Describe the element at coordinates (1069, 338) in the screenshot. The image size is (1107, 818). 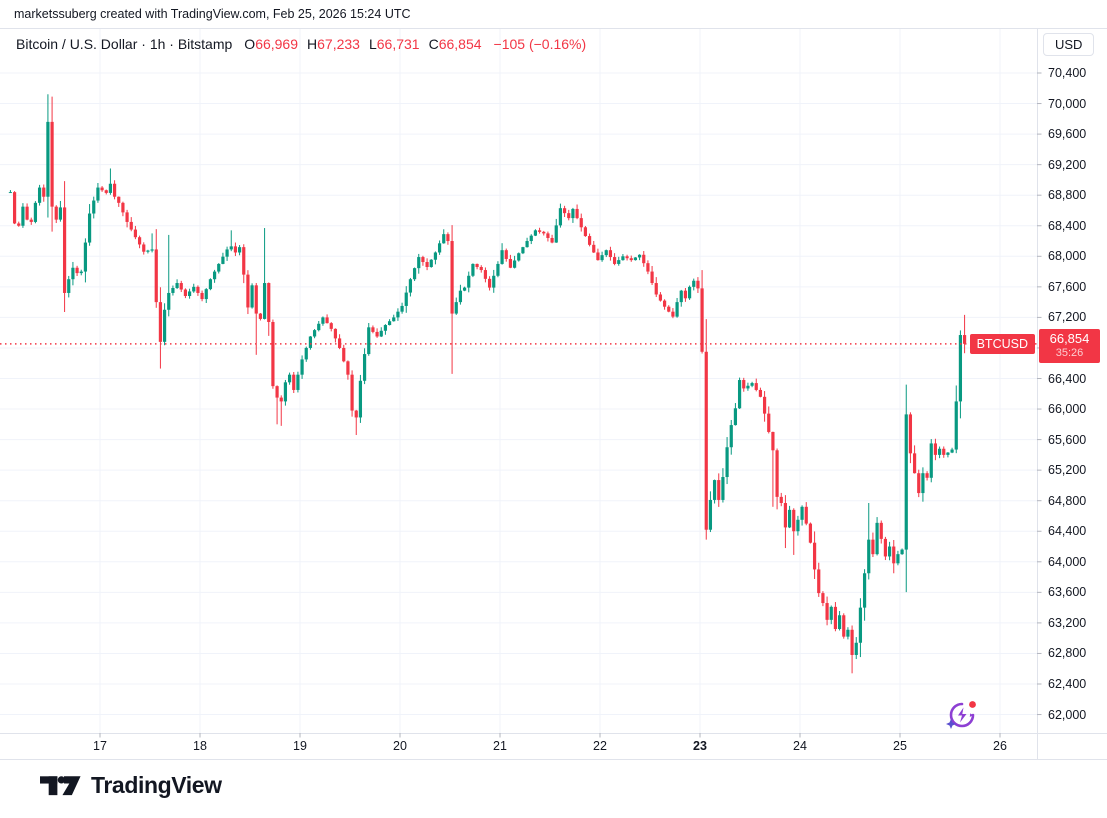
I see `last-price-value: 66,854` at that location.